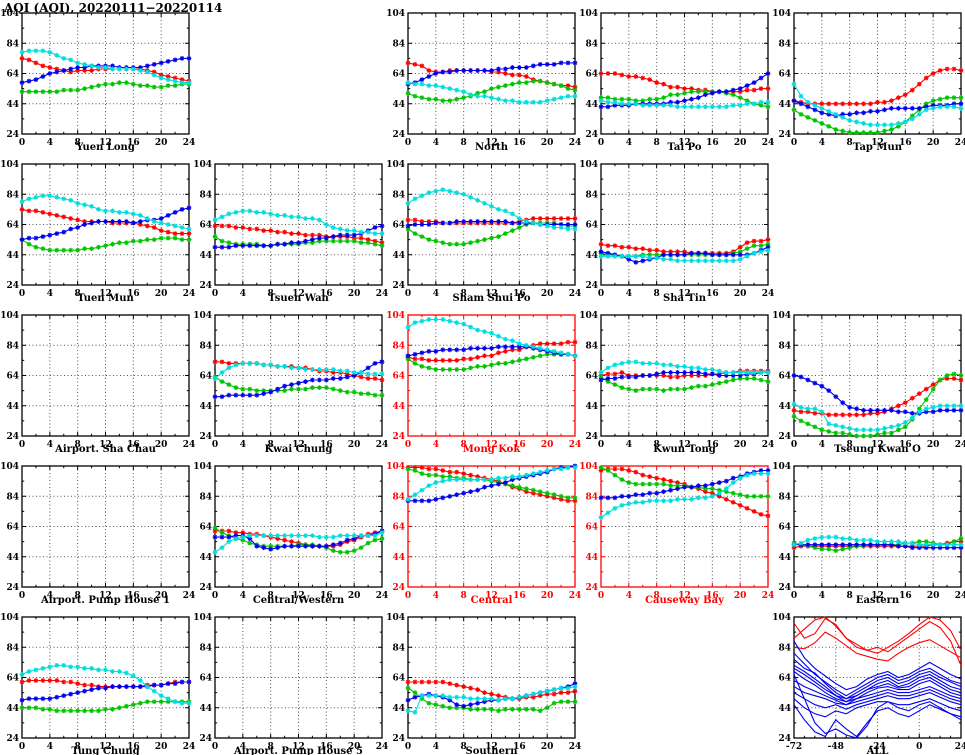  Describe the element at coordinates (483, 529) in the screenshot. I see `chart-cell-central: 24 44 64 84 104 0 4 8 12 16 20 24 Central` at that location.